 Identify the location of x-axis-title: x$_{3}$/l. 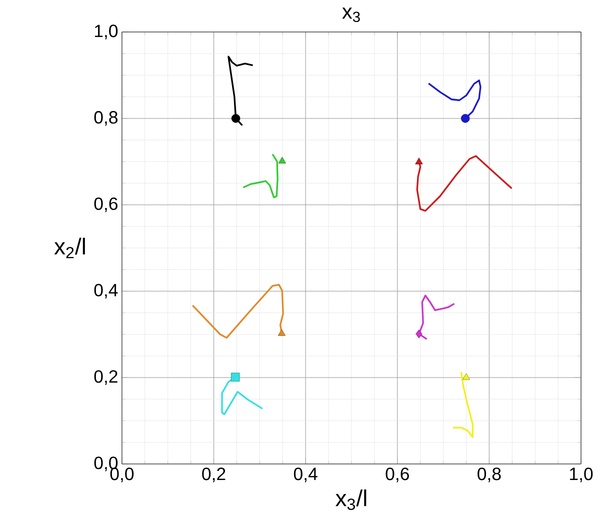
(351, 500).